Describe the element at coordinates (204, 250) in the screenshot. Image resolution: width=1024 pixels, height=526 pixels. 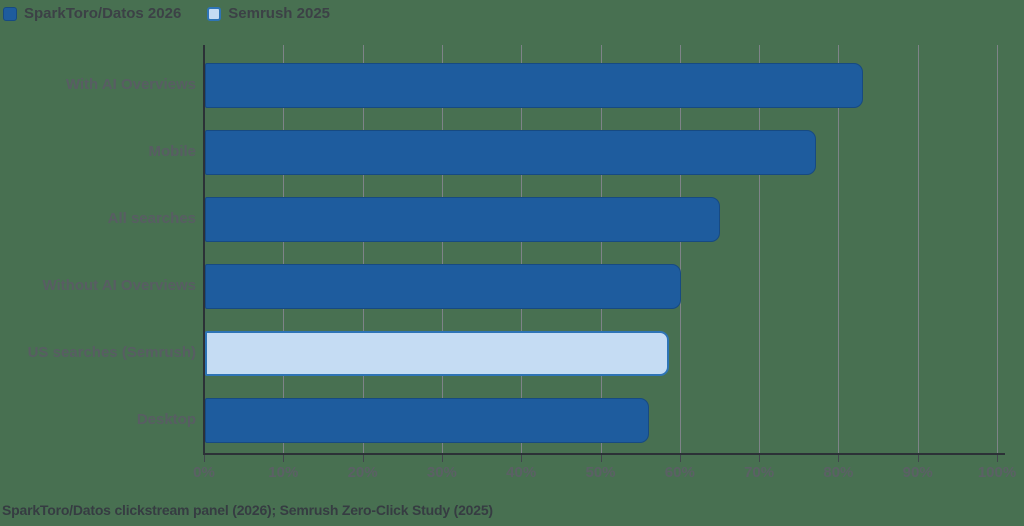
I see `y-axis-line` at that location.